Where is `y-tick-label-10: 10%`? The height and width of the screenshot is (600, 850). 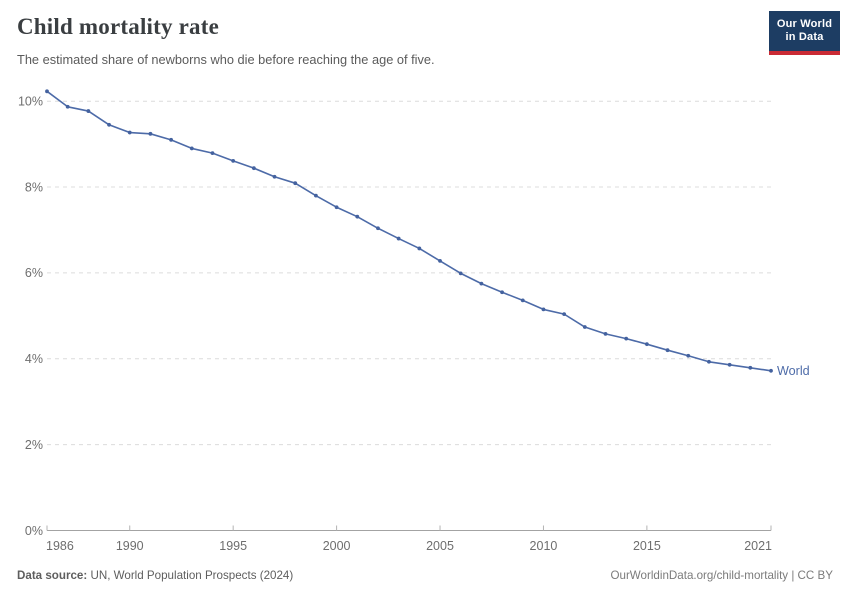
y-tick-label-10: 10% is located at coordinates (30, 102).